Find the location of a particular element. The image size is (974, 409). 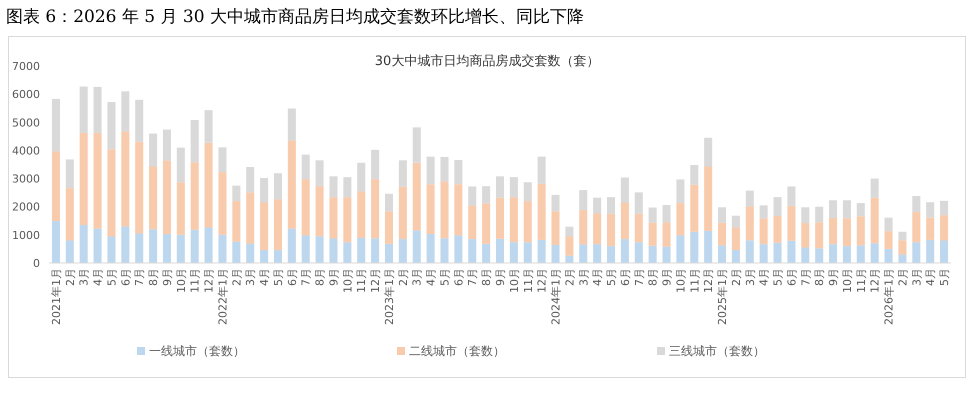

y-tick-label: 4000 is located at coordinates (26, 151).